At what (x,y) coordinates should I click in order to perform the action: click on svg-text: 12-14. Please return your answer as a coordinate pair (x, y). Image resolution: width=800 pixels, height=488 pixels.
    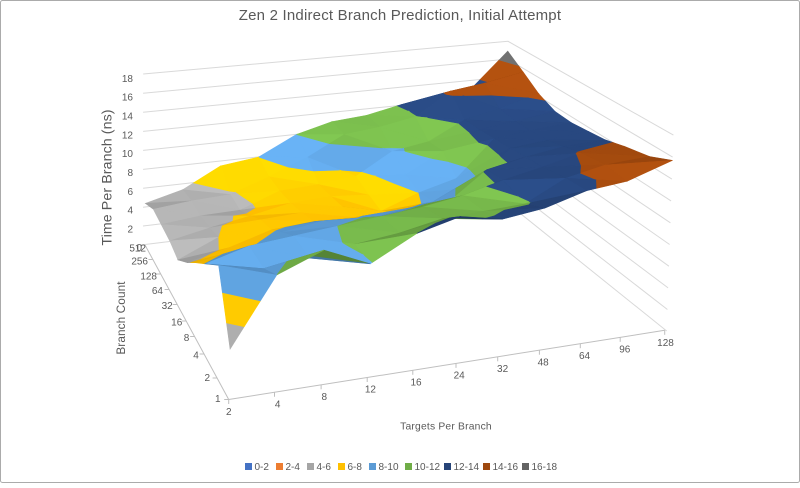
    Looking at the image, I should click on (467, 467).